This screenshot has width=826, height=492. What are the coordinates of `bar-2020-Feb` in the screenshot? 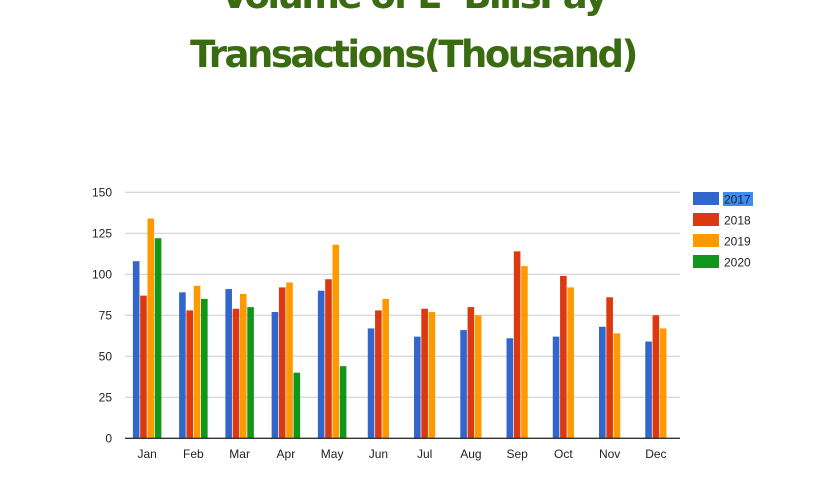 It's located at (204, 368).